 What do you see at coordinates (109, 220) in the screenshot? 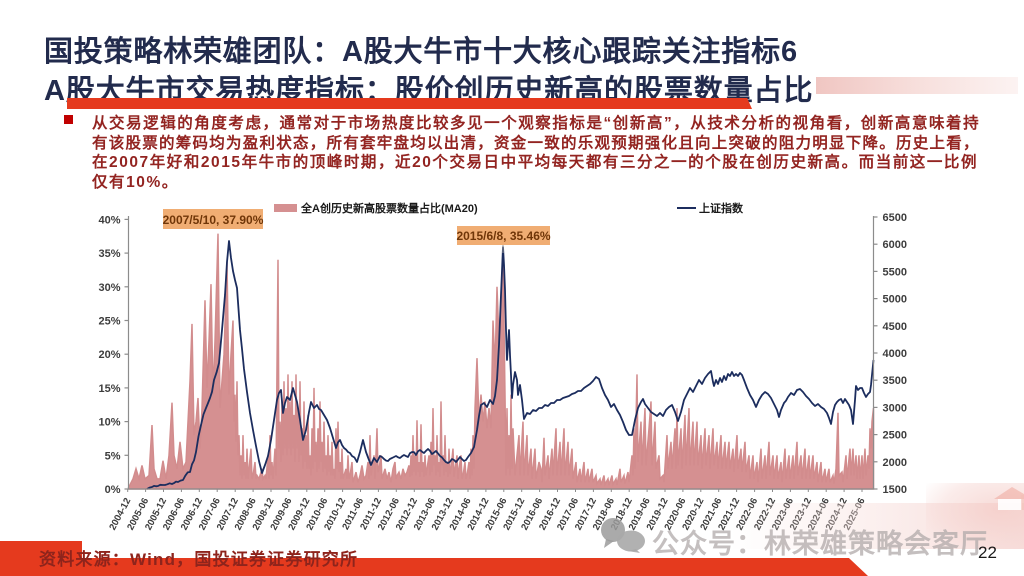
I see `svg-text: 40%` at bounding box center [109, 220].